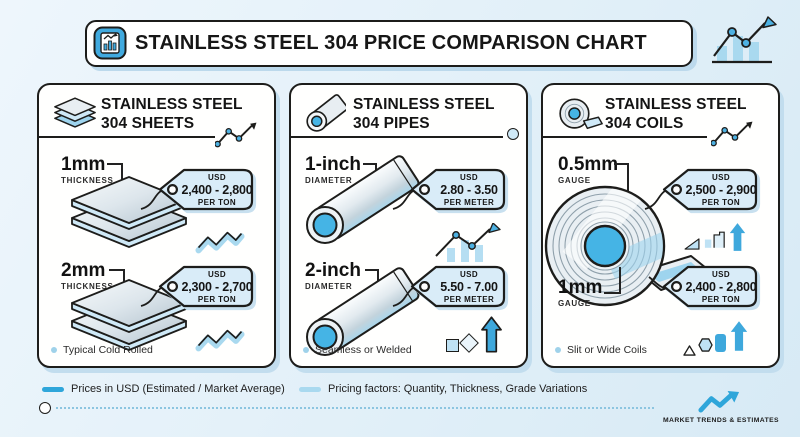 The height and width of the screenshot is (437, 800). Describe the element at coordinates (87, 275) in the screenshot. I see `spec-label-2mm: 2mm THICKNESS` at that location.